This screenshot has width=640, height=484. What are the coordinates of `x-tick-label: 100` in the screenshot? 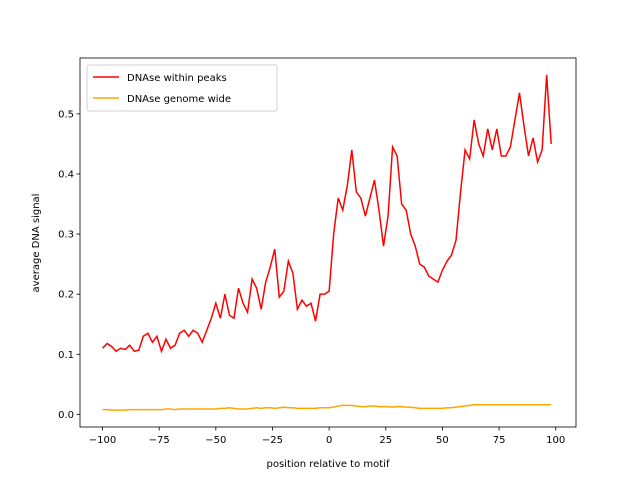 It's located at (555, 440).